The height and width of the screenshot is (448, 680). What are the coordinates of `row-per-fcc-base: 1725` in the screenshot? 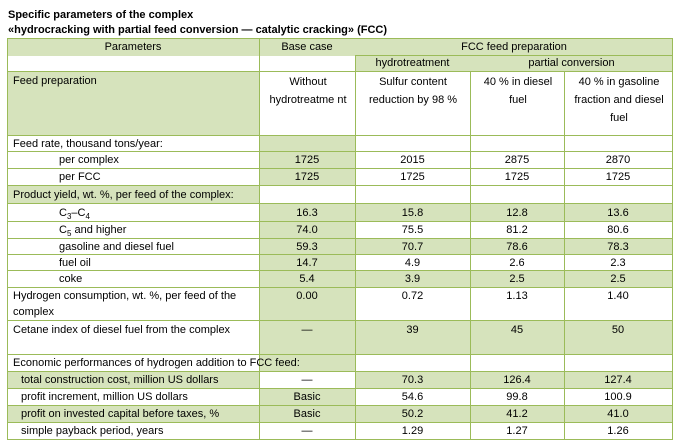 It's located at (307, 177).